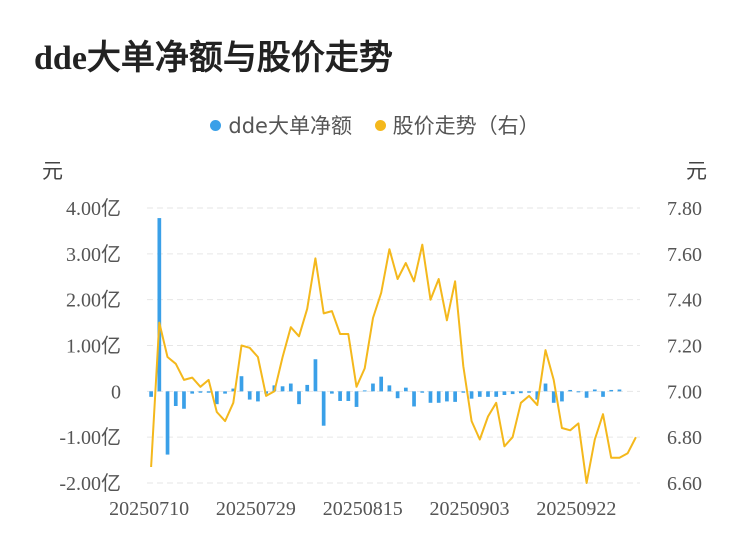  What do you see at coordinates (256, 509) in the screenshot?
I see `x-axis-tick-label: 20250729` at bounding box center [256, 509].